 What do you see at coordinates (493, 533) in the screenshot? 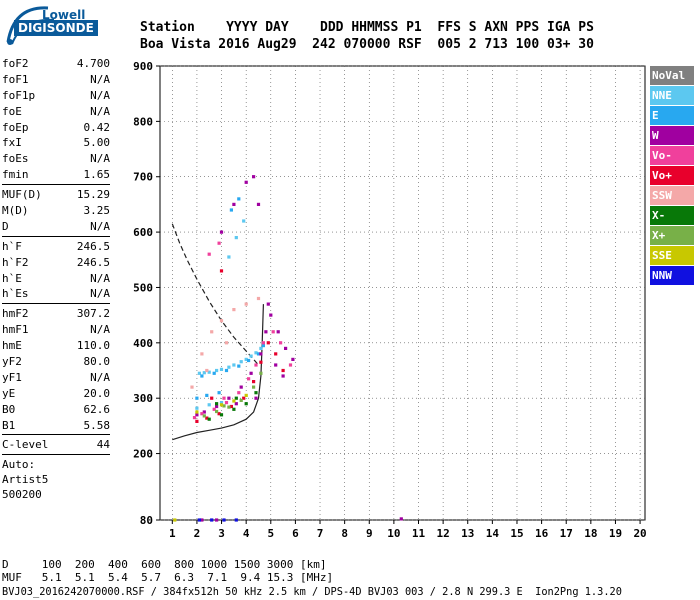
I see `x-tick-label: 14` at bounding box center [493, 533].